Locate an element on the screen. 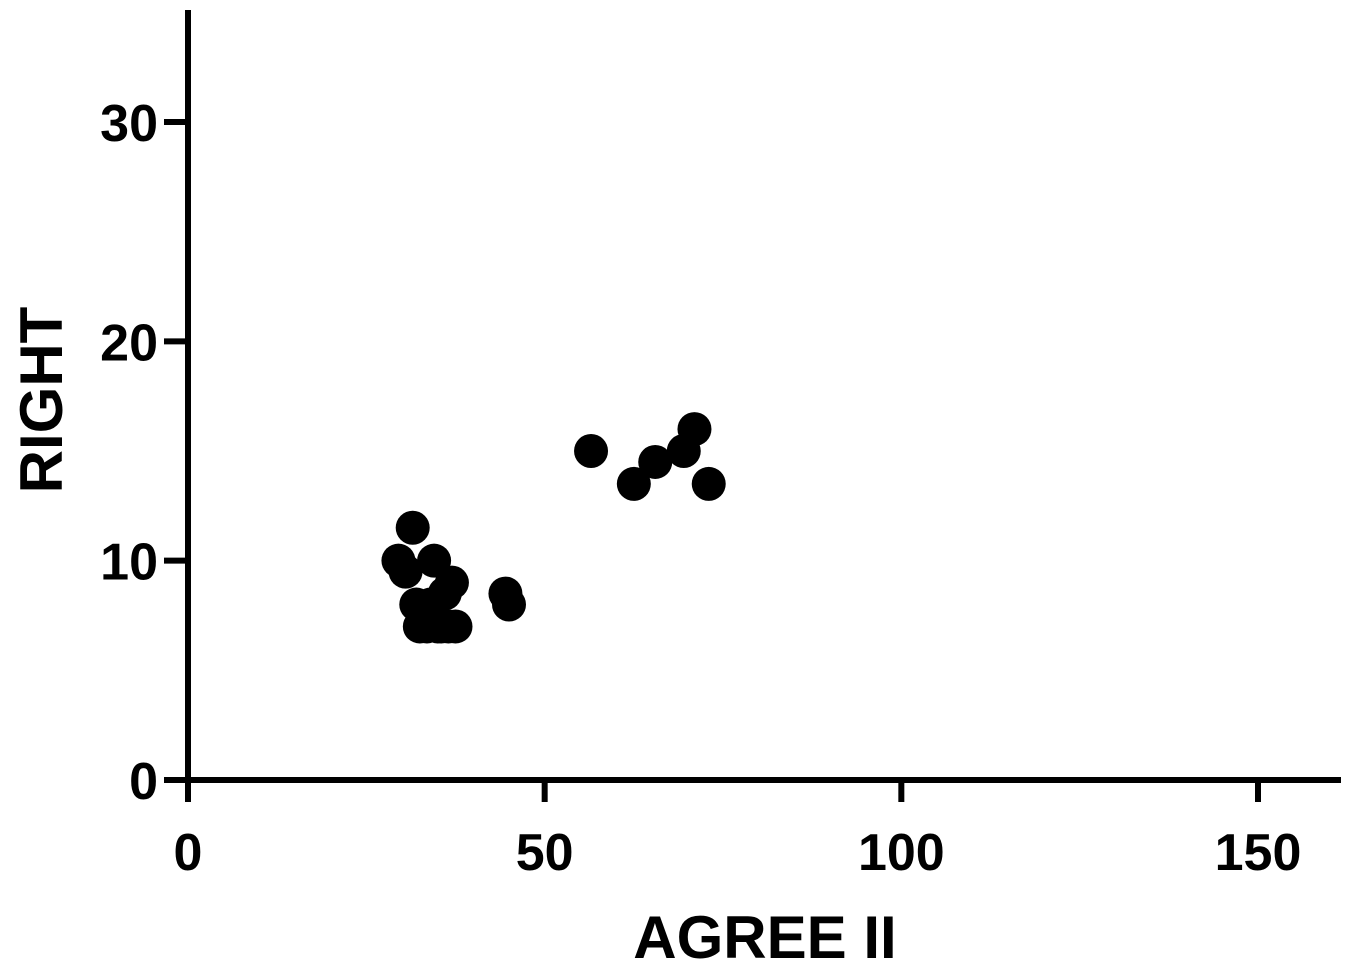  x-tick-label: 50 is located at coordinates (545, 853).